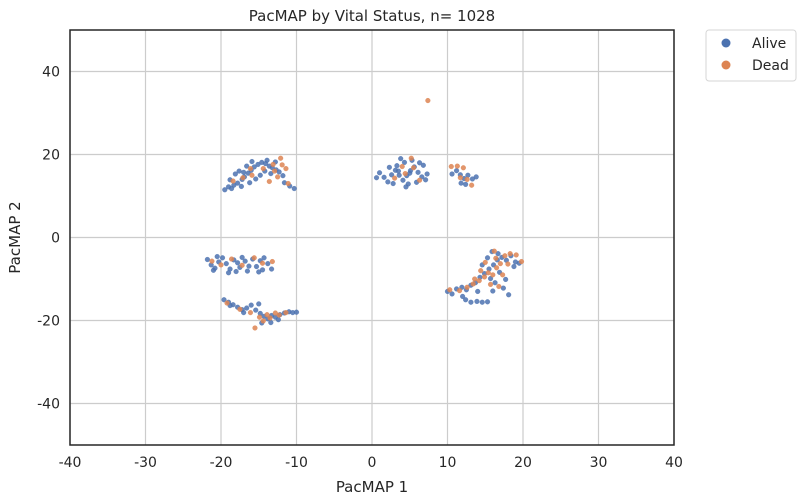 This screenshot has width=805, height=504. What do you see at coordinates (51, 73) in the screenshot?
I see `y-tick-label: 40` at bounding box center [51, 73].